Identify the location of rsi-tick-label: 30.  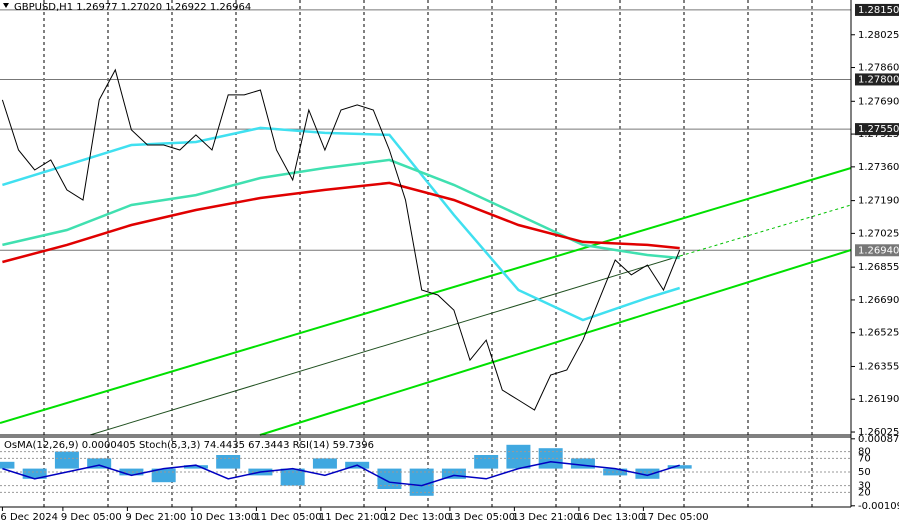
(864, 486).